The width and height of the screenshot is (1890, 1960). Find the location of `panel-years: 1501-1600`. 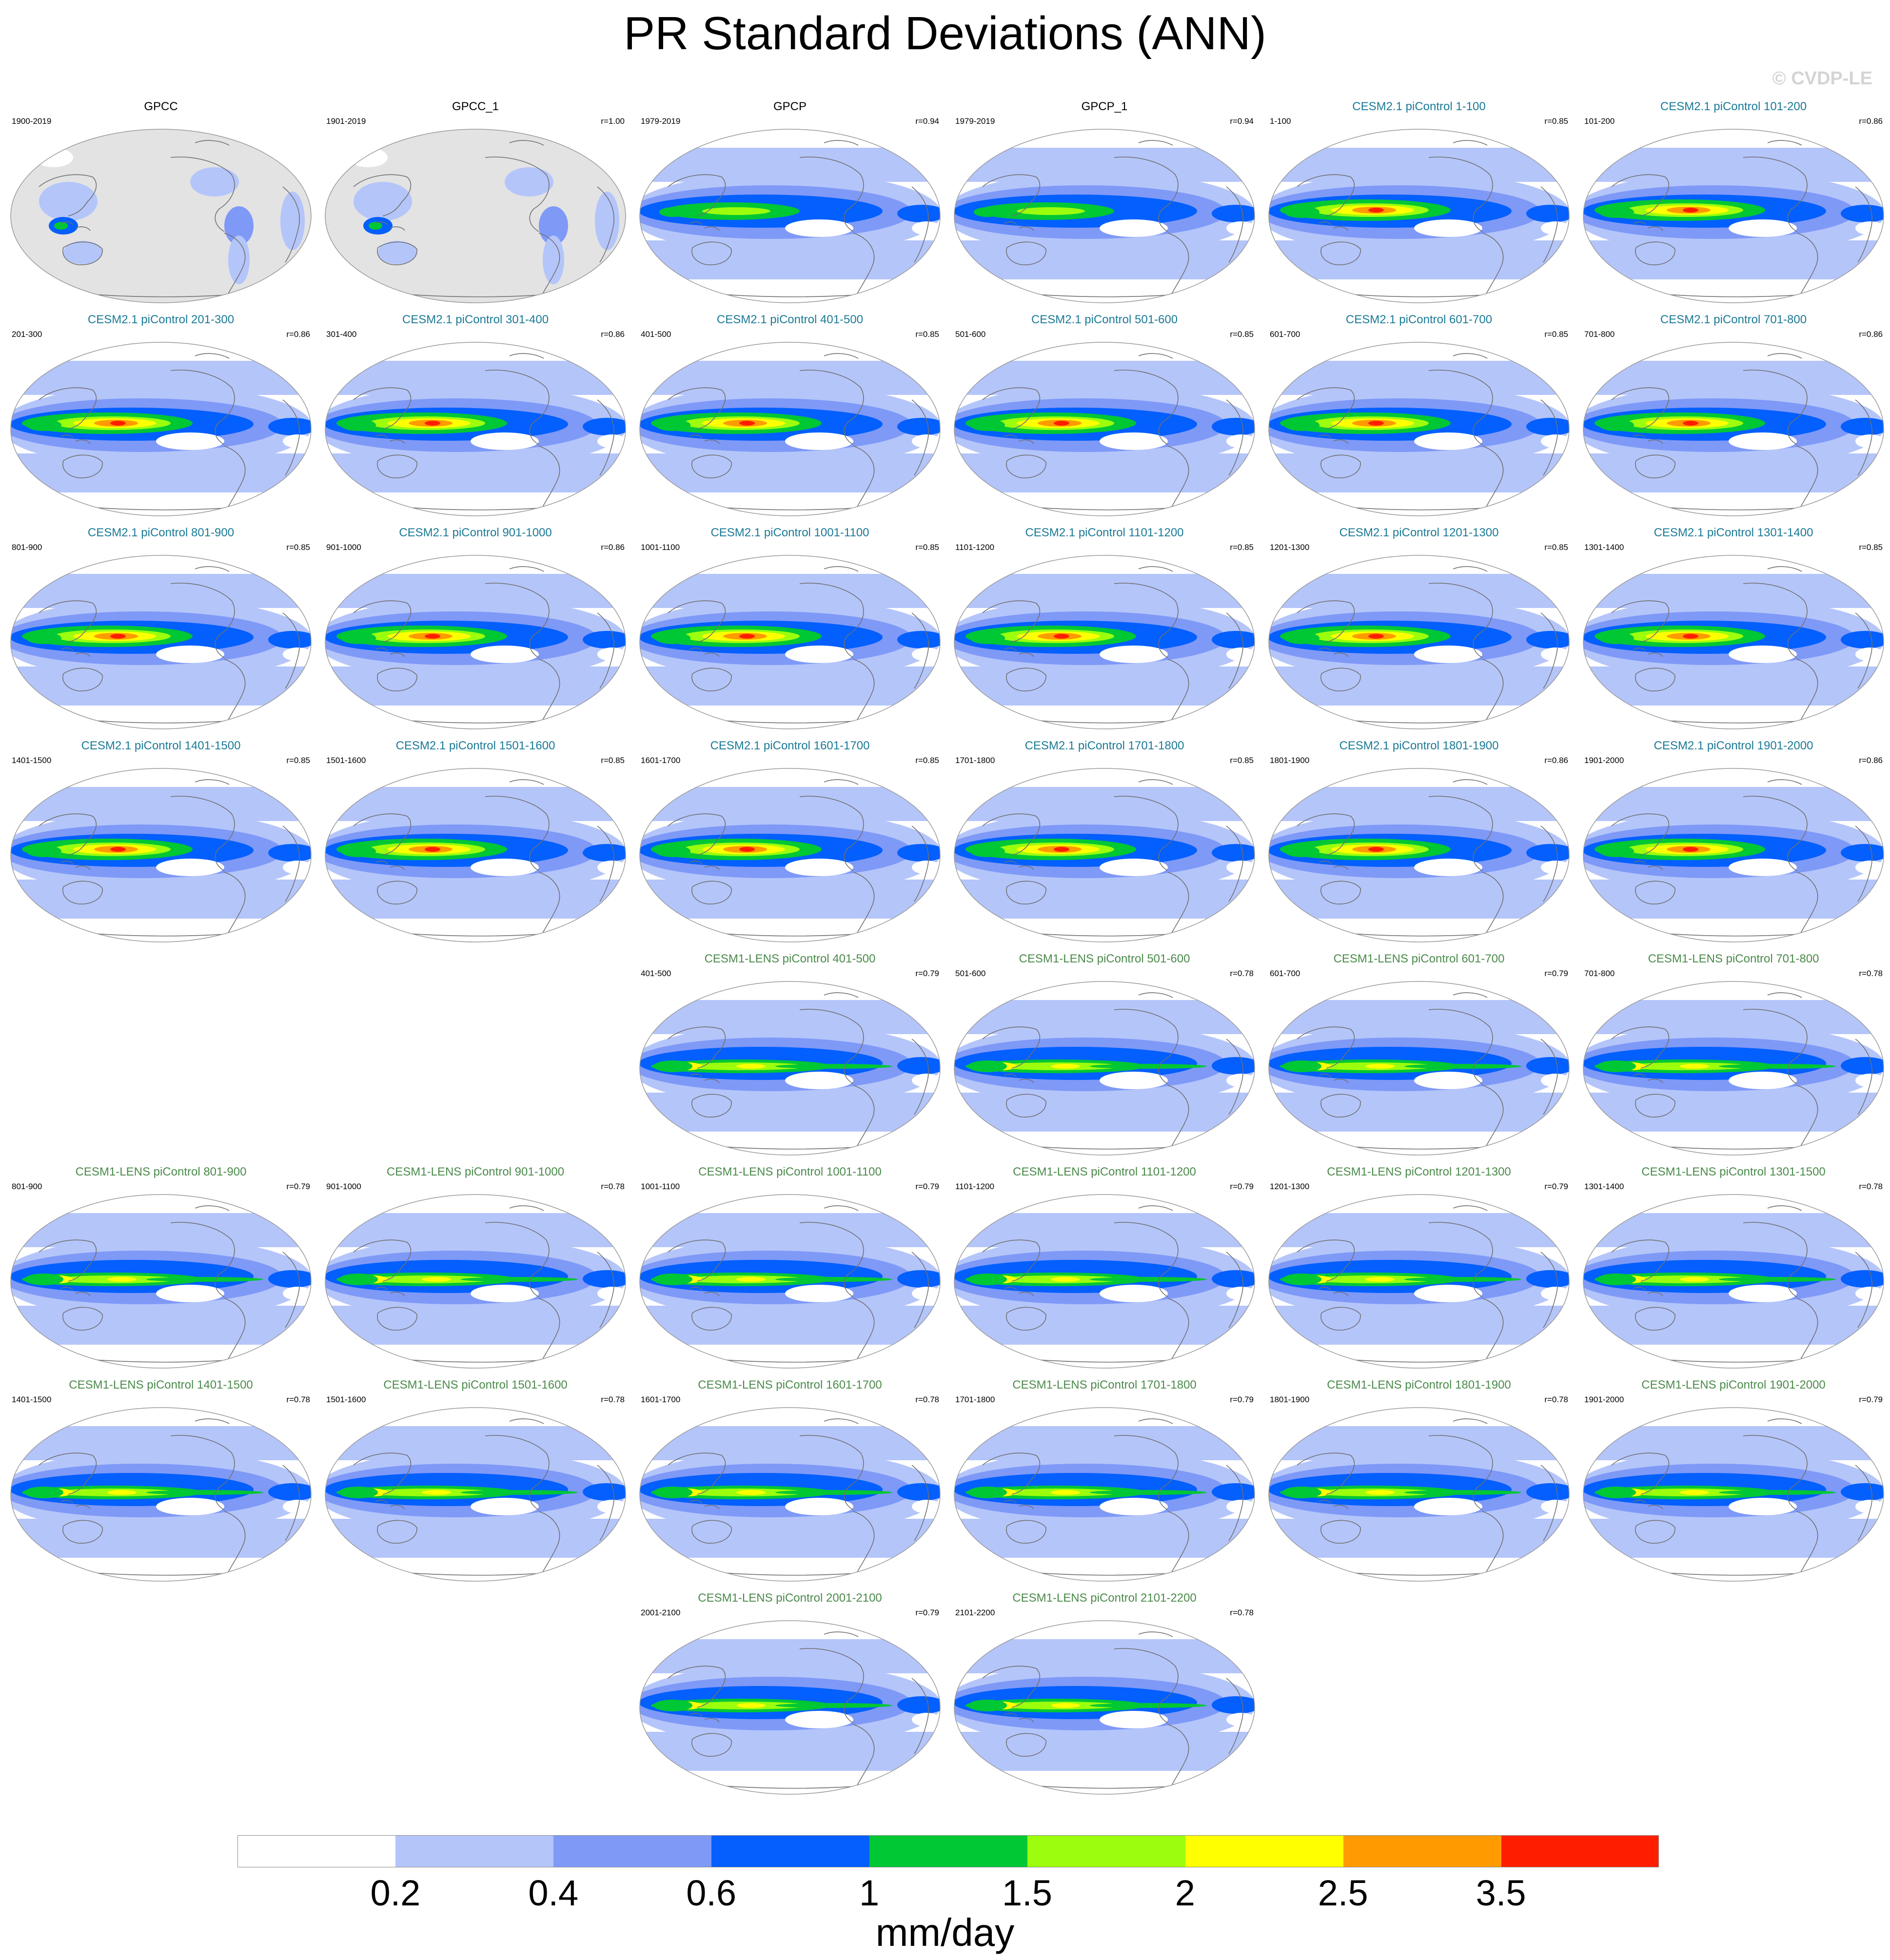

panel-years: 1501-1600 is located at coordinates (346, 1399).